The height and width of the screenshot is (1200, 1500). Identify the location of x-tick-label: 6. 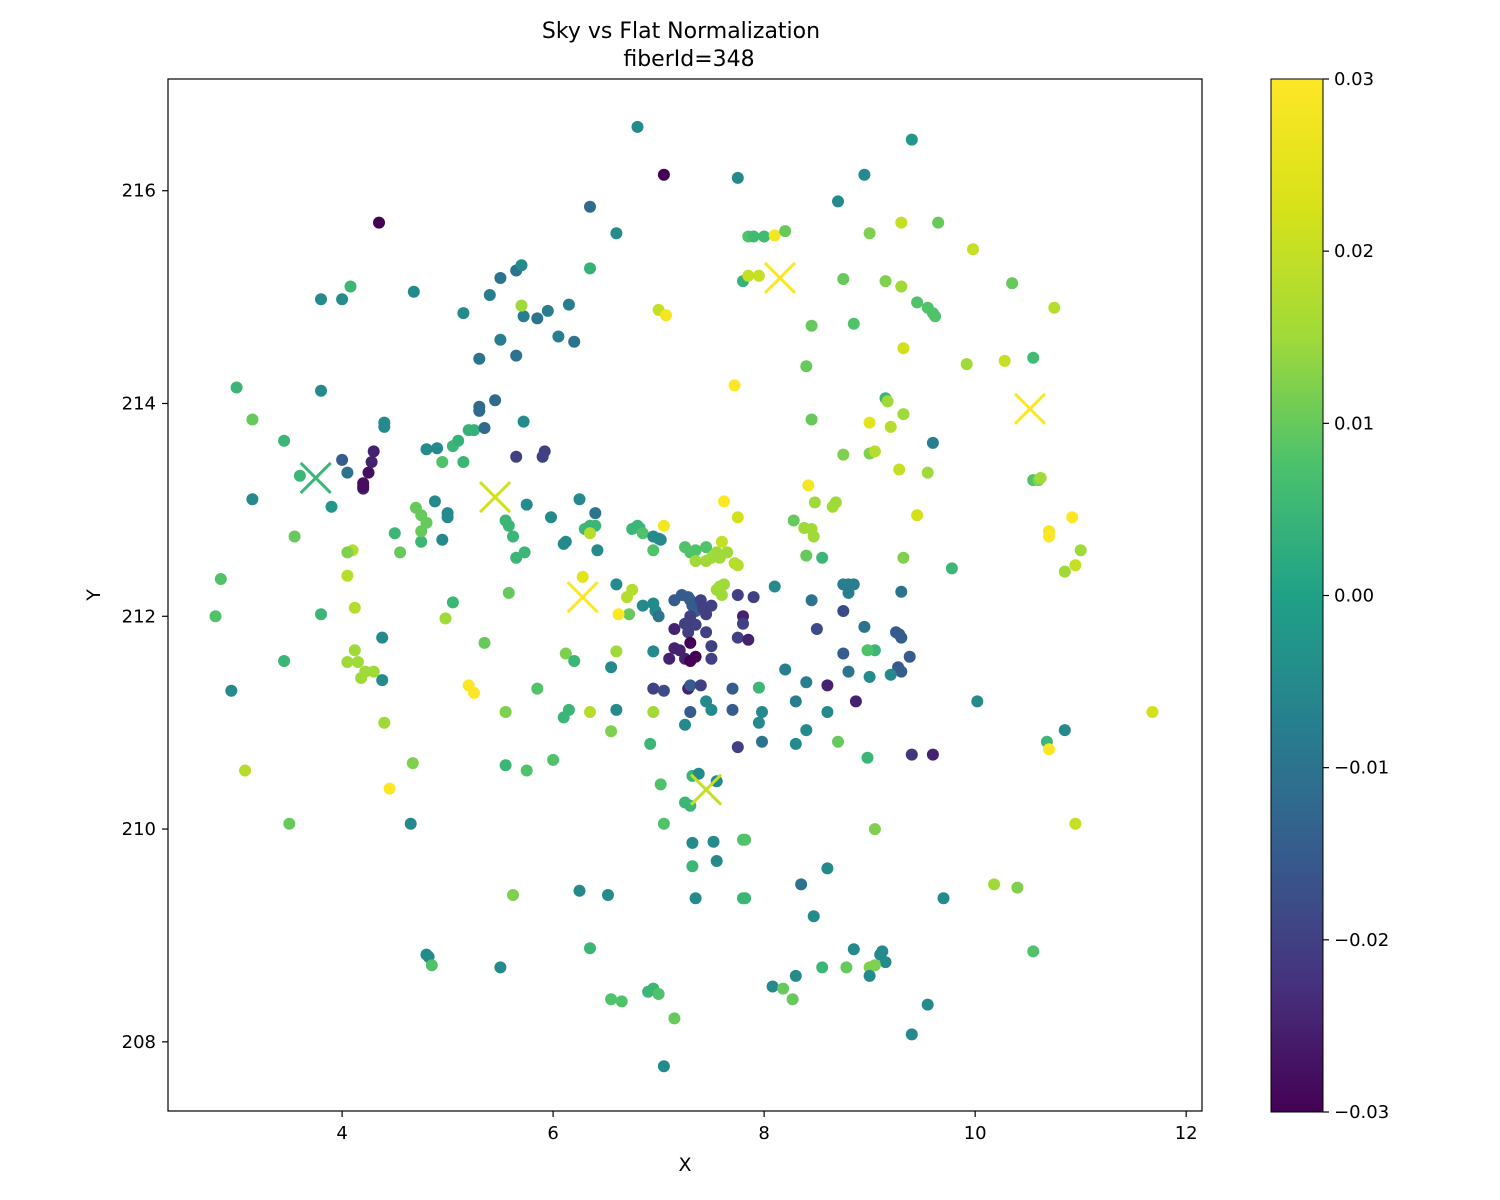
(552, 1133).